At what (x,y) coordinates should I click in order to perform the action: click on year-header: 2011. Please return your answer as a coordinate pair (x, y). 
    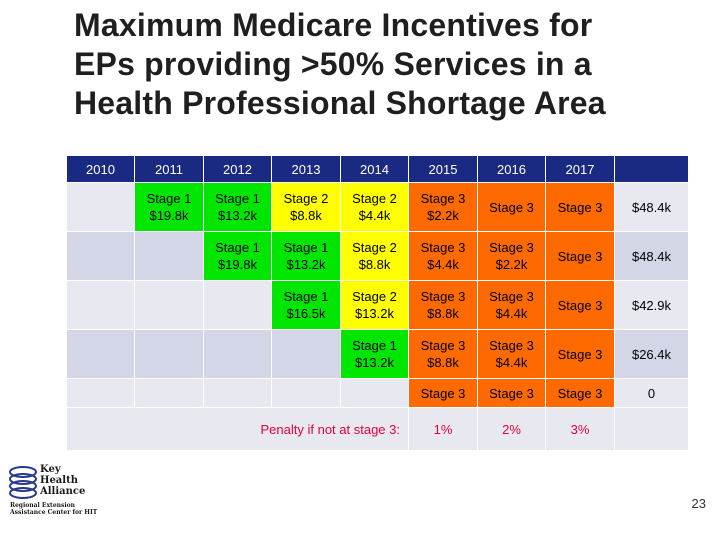
    Looking at the image, I should click on (169, 169).